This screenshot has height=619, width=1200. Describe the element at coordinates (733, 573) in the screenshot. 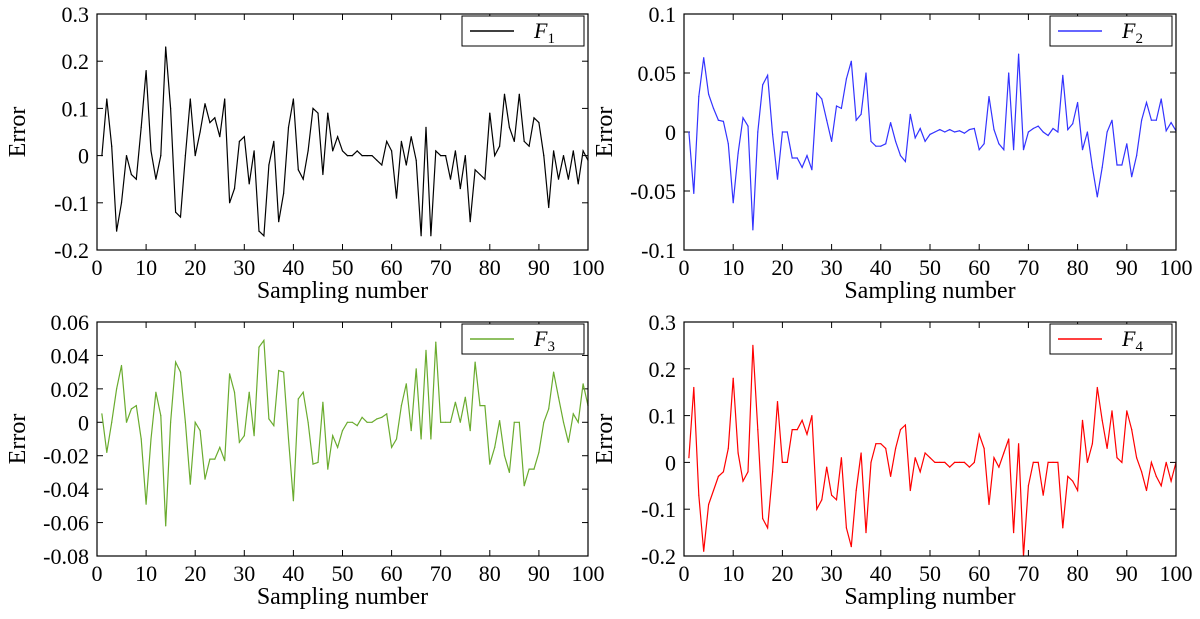

I see `x-tick-label: 10` at that location.